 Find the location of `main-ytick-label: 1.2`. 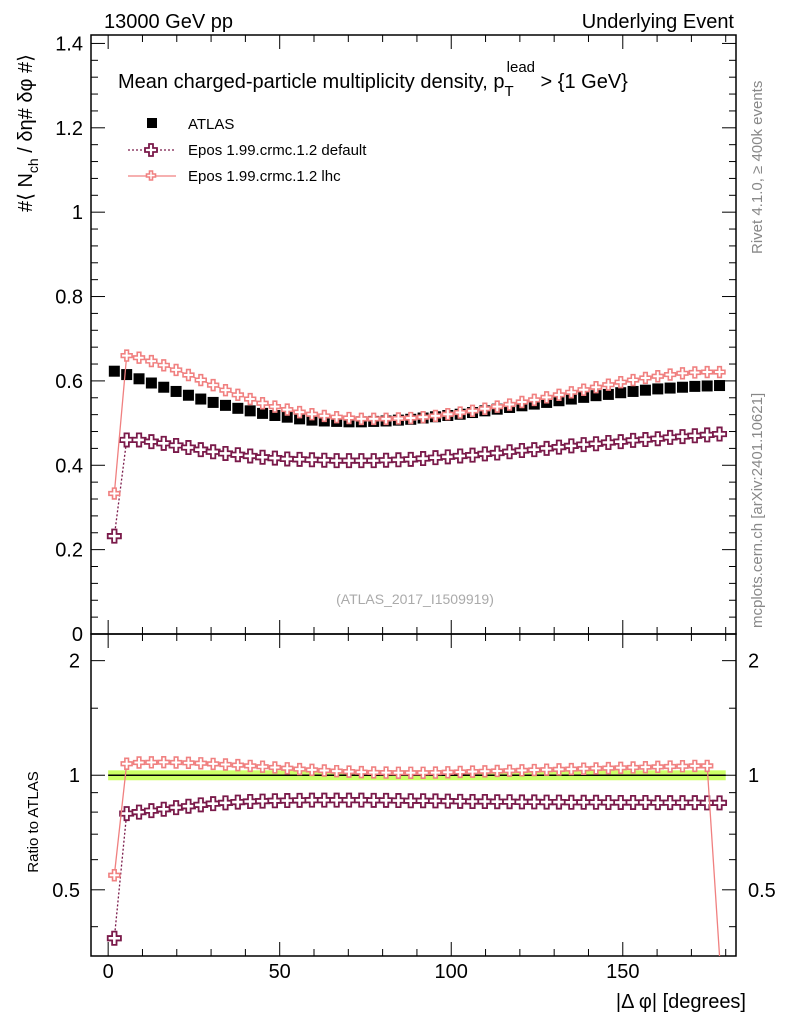

main-ytick-label: 1.2 is located at coordinates (69, 129).